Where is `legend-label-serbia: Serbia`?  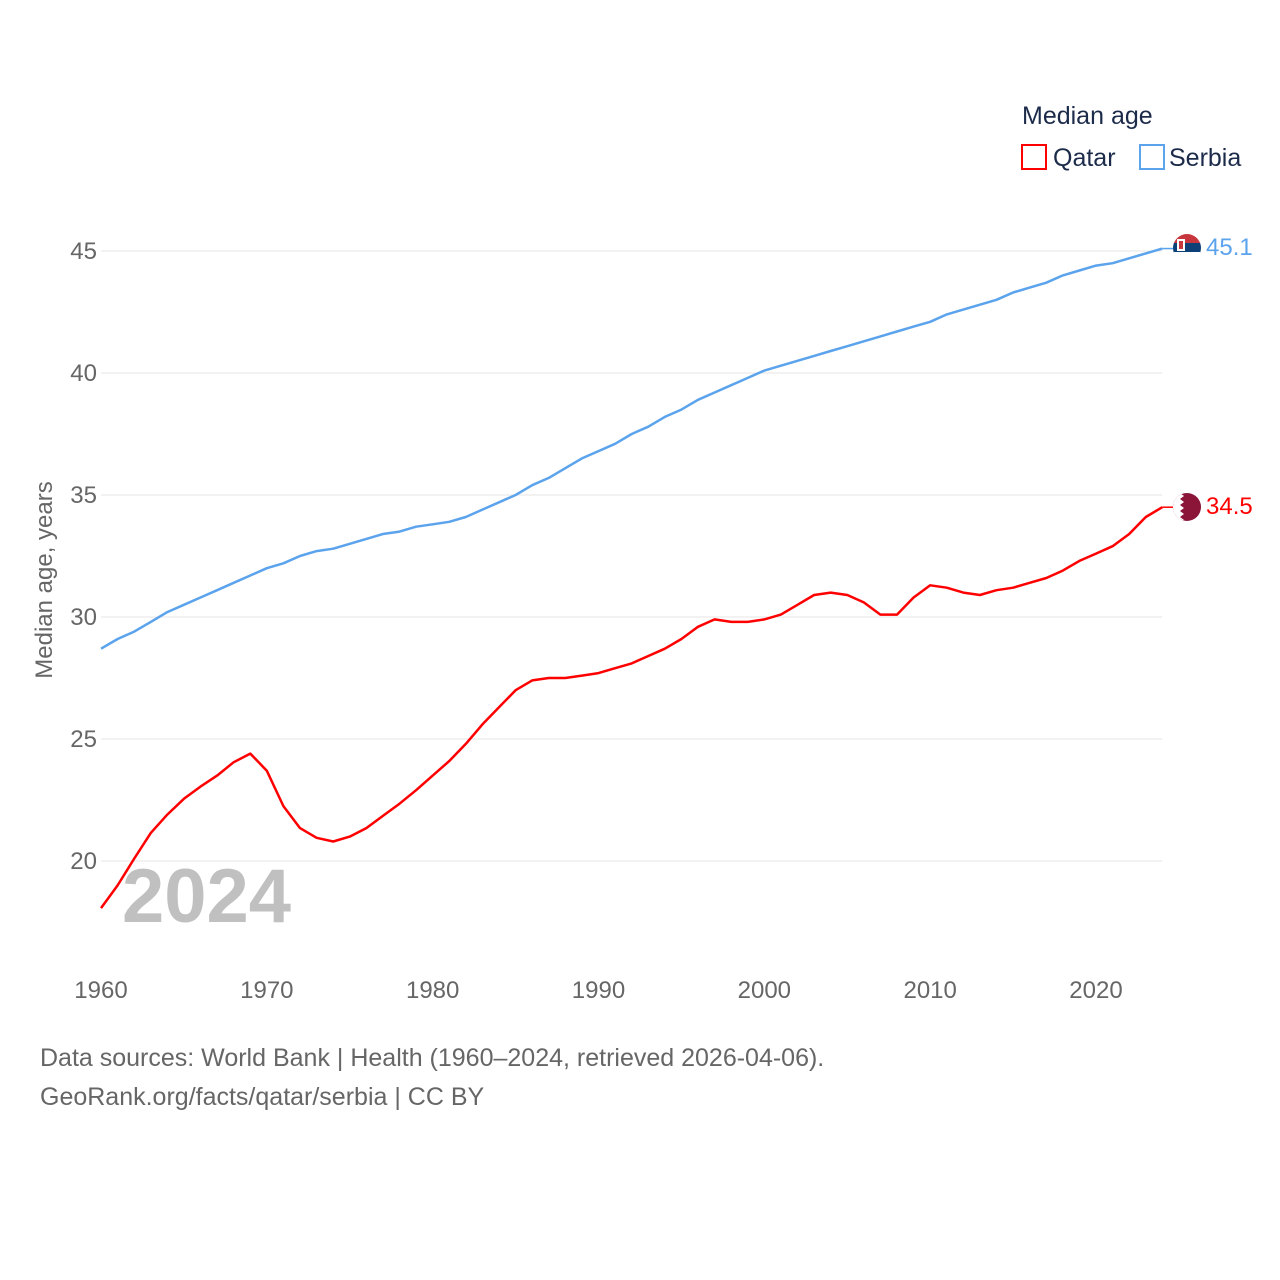 legend-label-serbia: Serbia is located at coordinates (1205, 158).